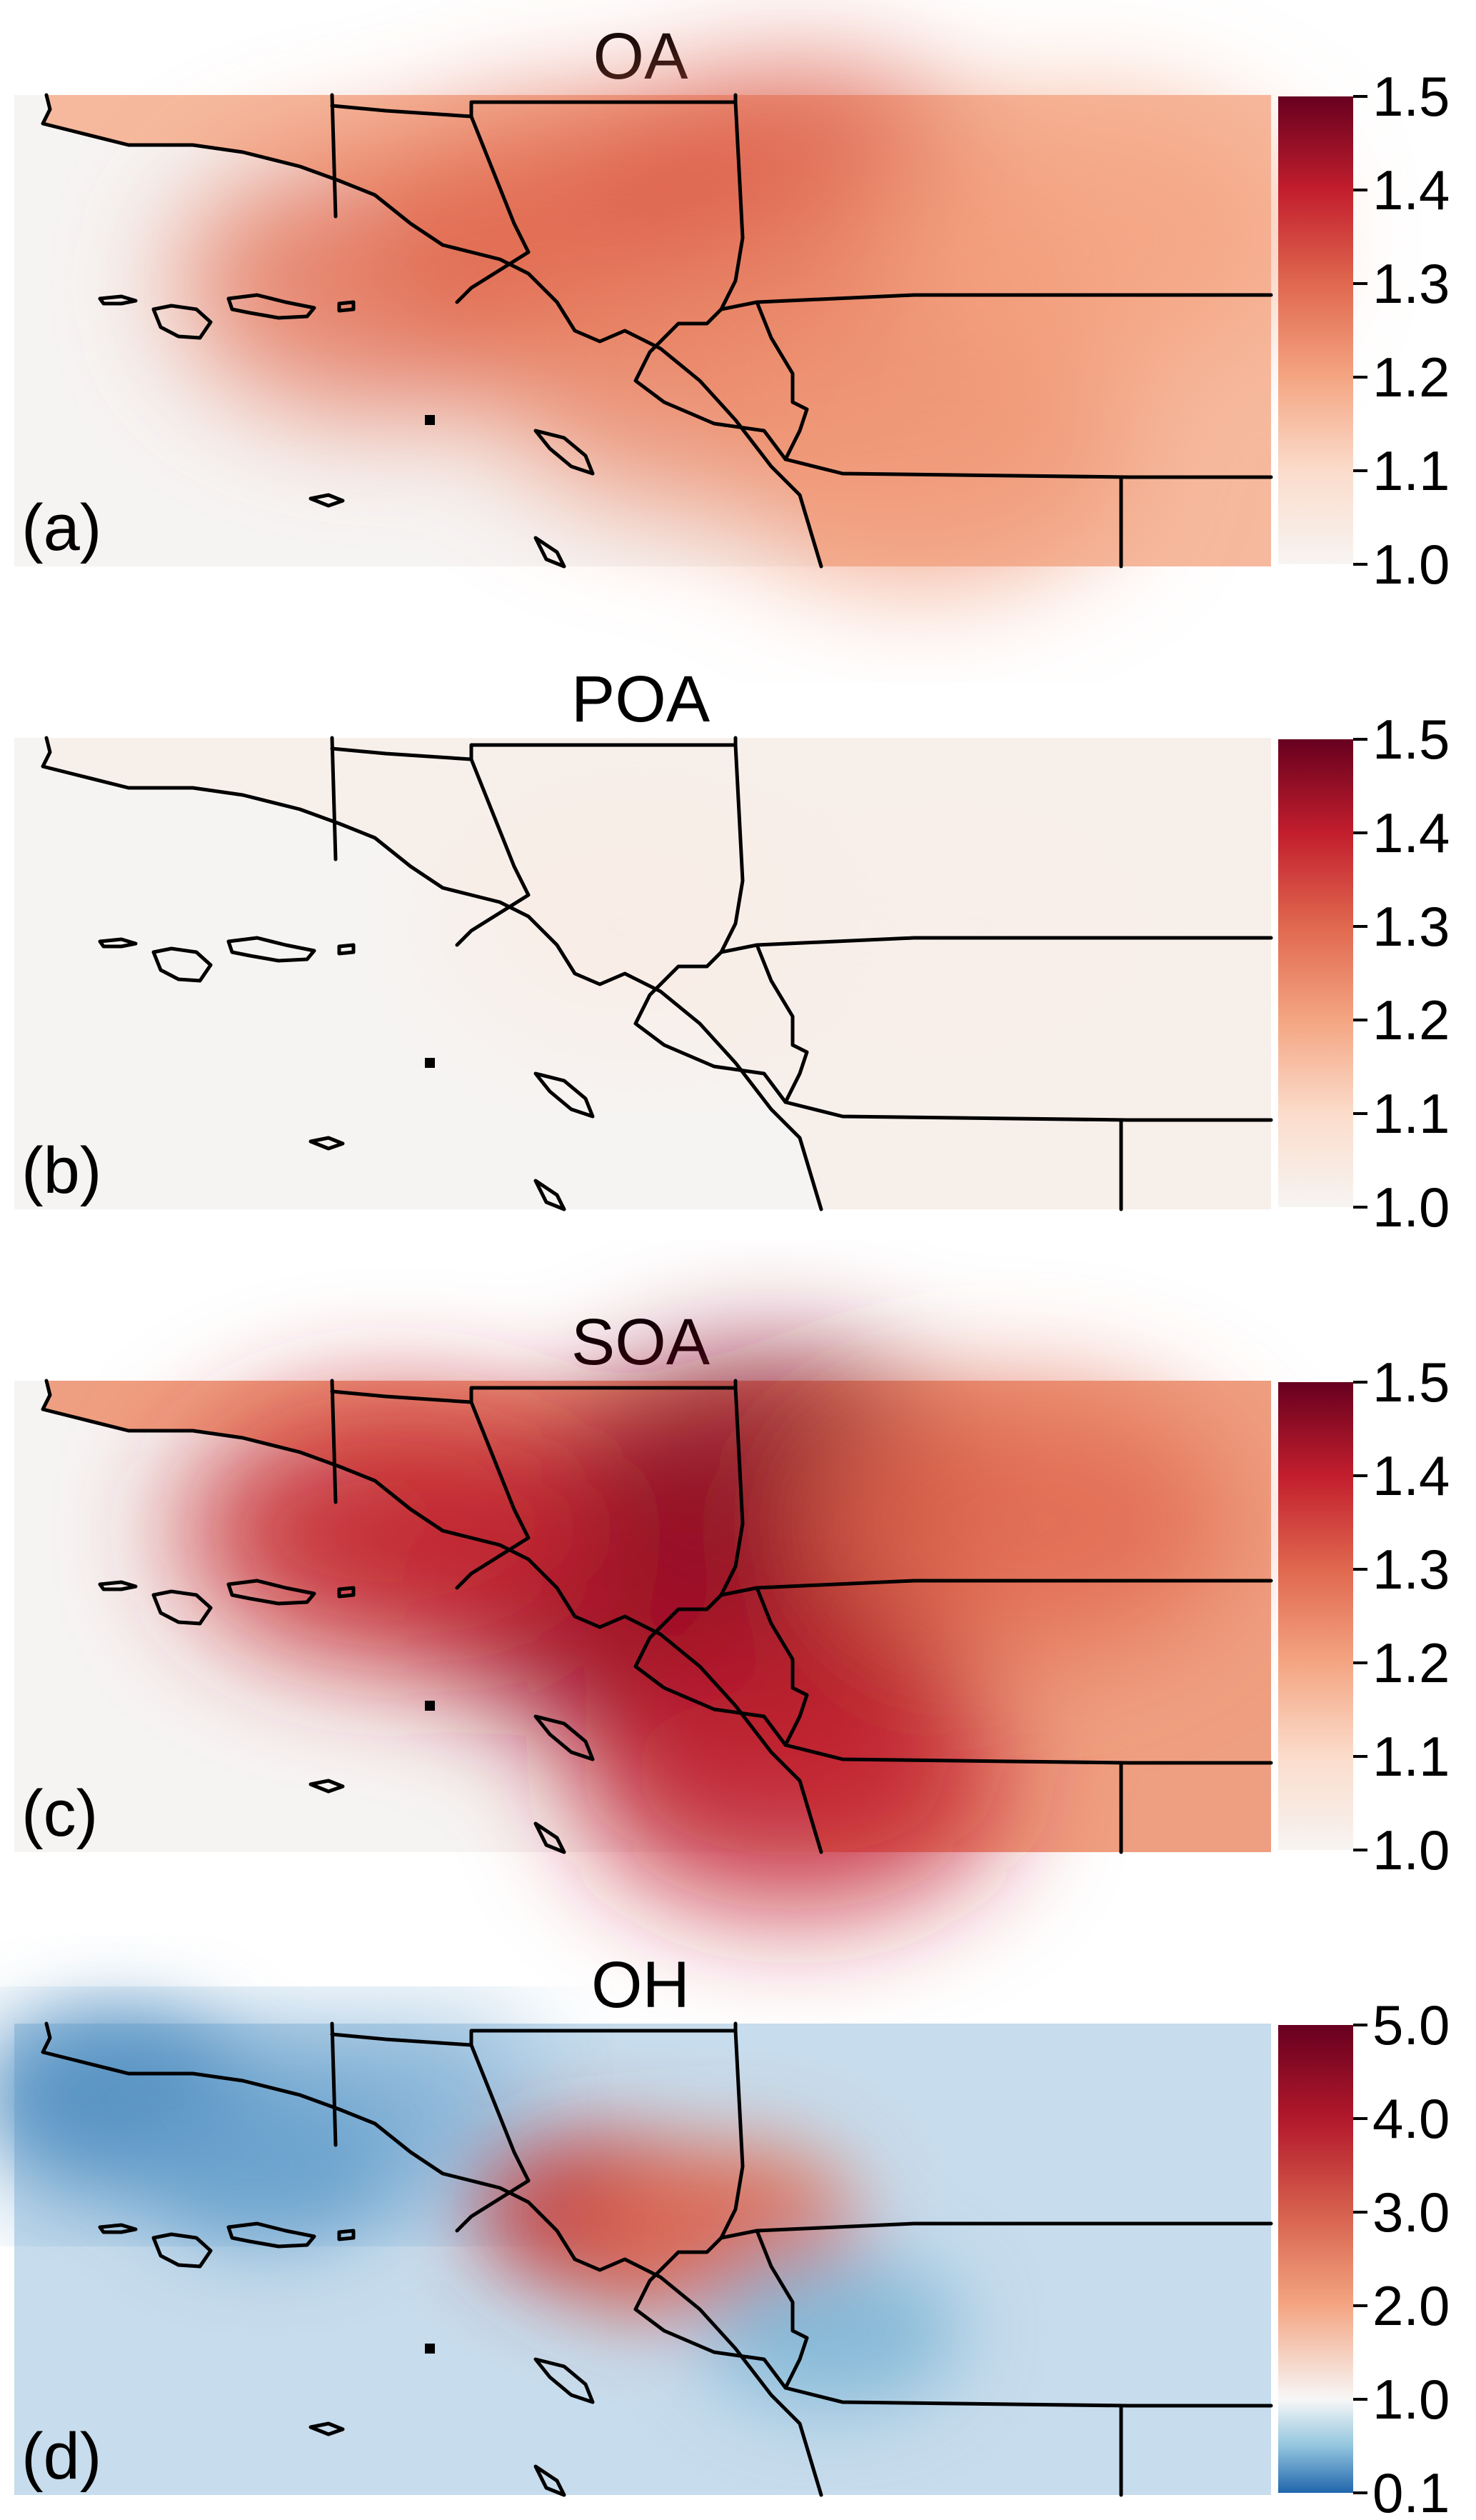 This screenshot has width=1476, height=2520. Describe the element at coordinates (1411, 2305) in the screenshot. I see `colorbar-tick-label: 2.0` at that location.